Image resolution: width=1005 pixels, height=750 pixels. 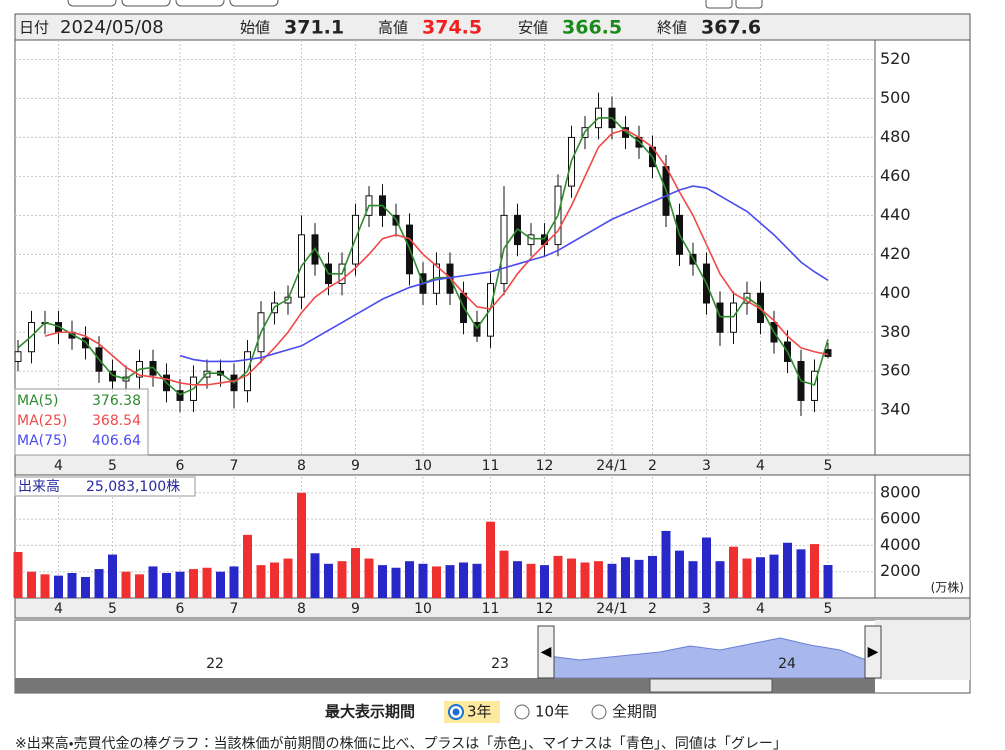 What do you see at coordinates (301, 466) in the screenshot?
I see `x-tick-label: 8` at bounding box center [301, 466].